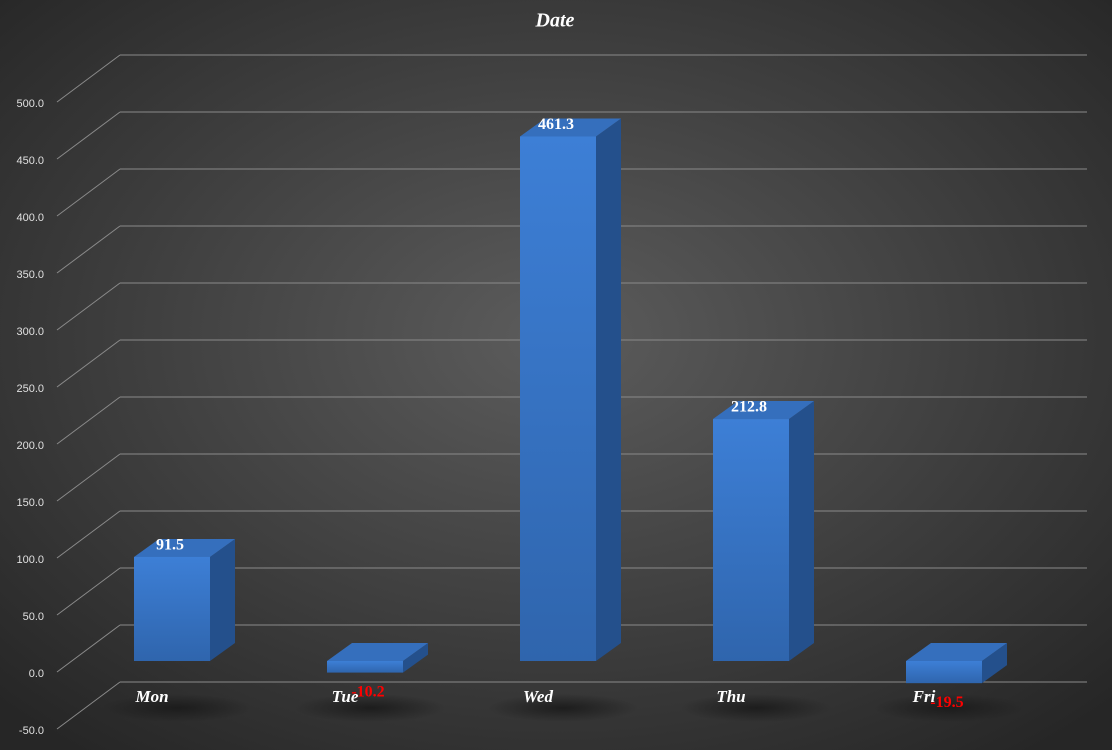 This screenshot has width=1112, height=750. Describe the element at coordinates (30, 503) in the screenshot. I see `y-tick-label: 150.0` at that location.